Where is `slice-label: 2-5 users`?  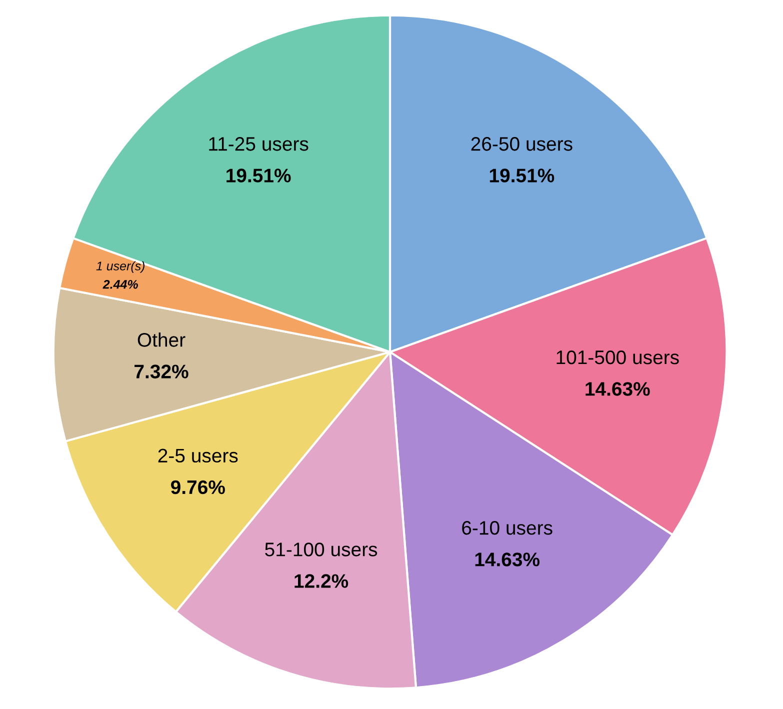 slice-label: 2-5 users is located at coordinates (198, 455).